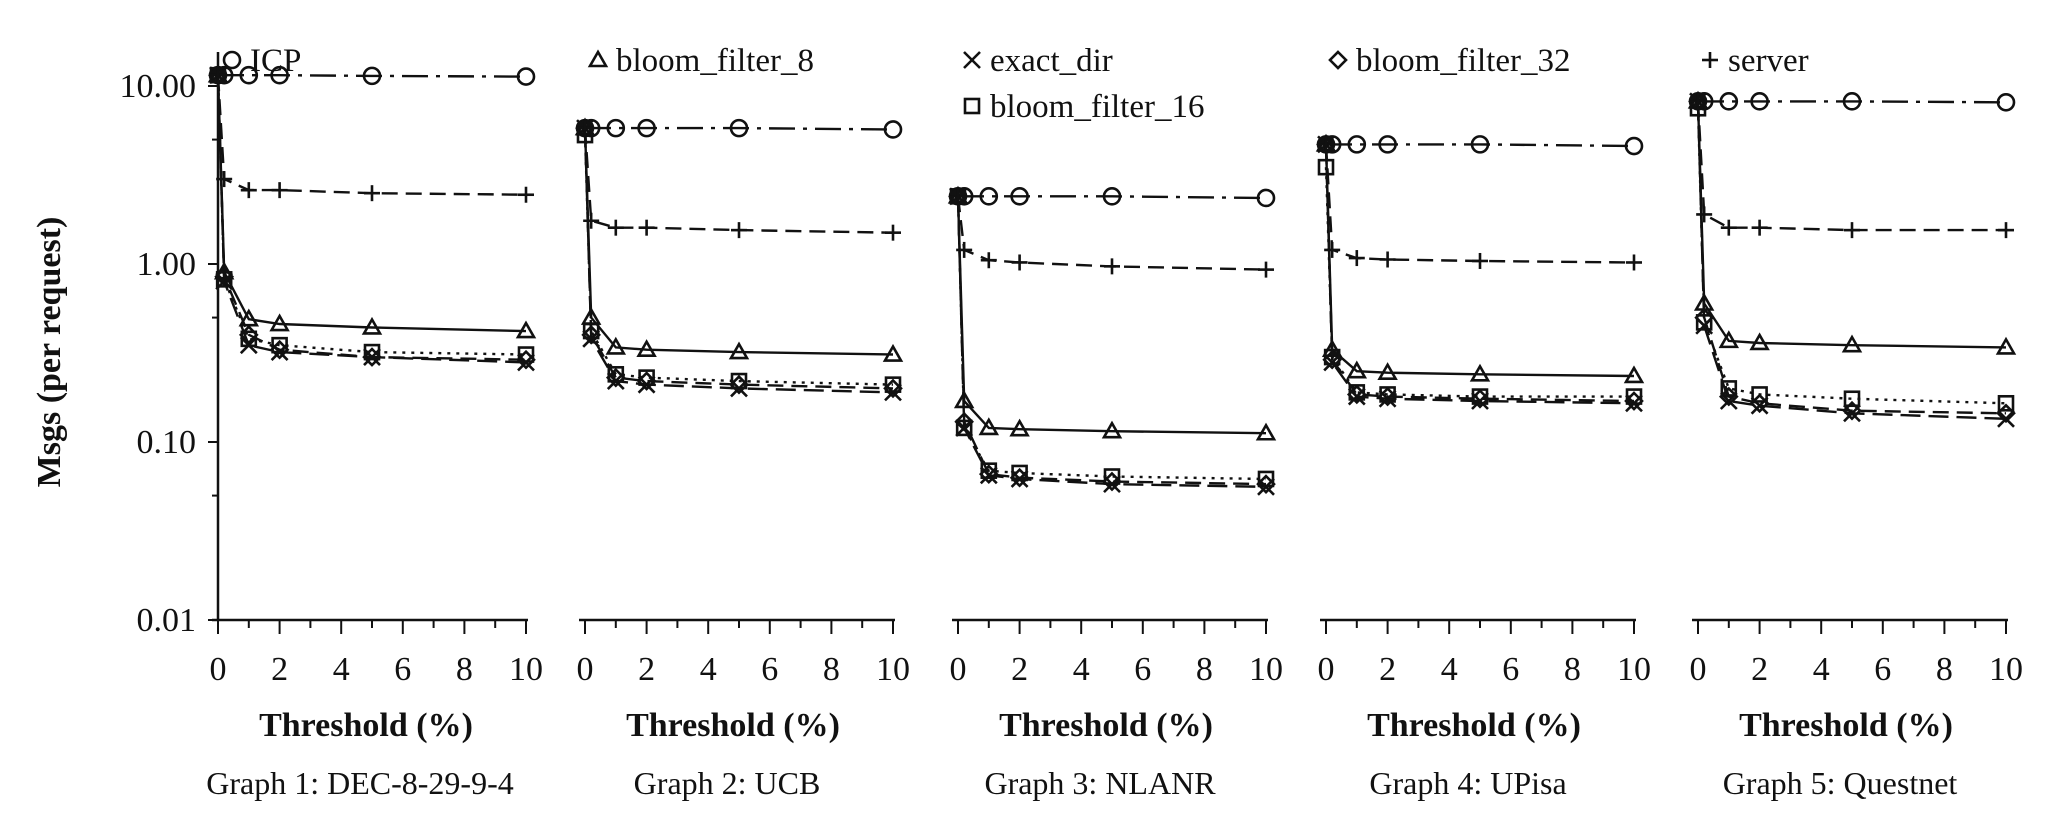  What do you see at coordinates (49, 352) in the screenshot?
I see `y-axis-title: Msgs (per request)` at bounding box center [49, 352].